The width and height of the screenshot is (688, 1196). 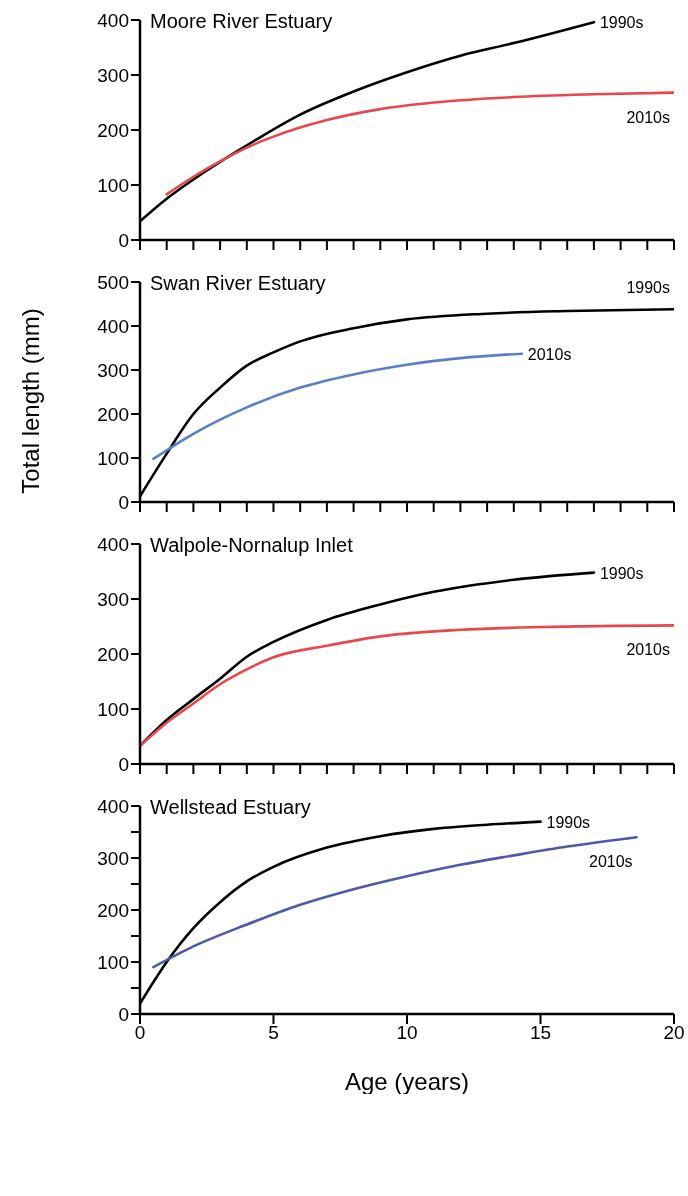 What do you see at coordinates (113, 282) in the screenshot?
I see `y-tick-label: 500` at bounding box center [113, 282].